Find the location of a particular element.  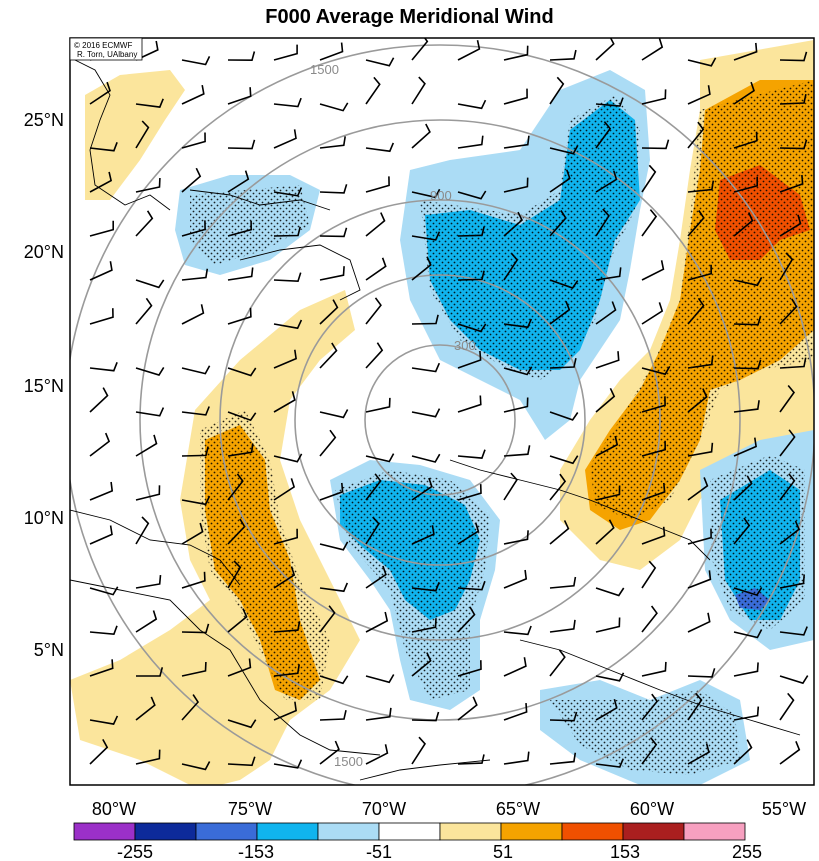

lat-label-15: 15°N is located at coordinates (44, 386).